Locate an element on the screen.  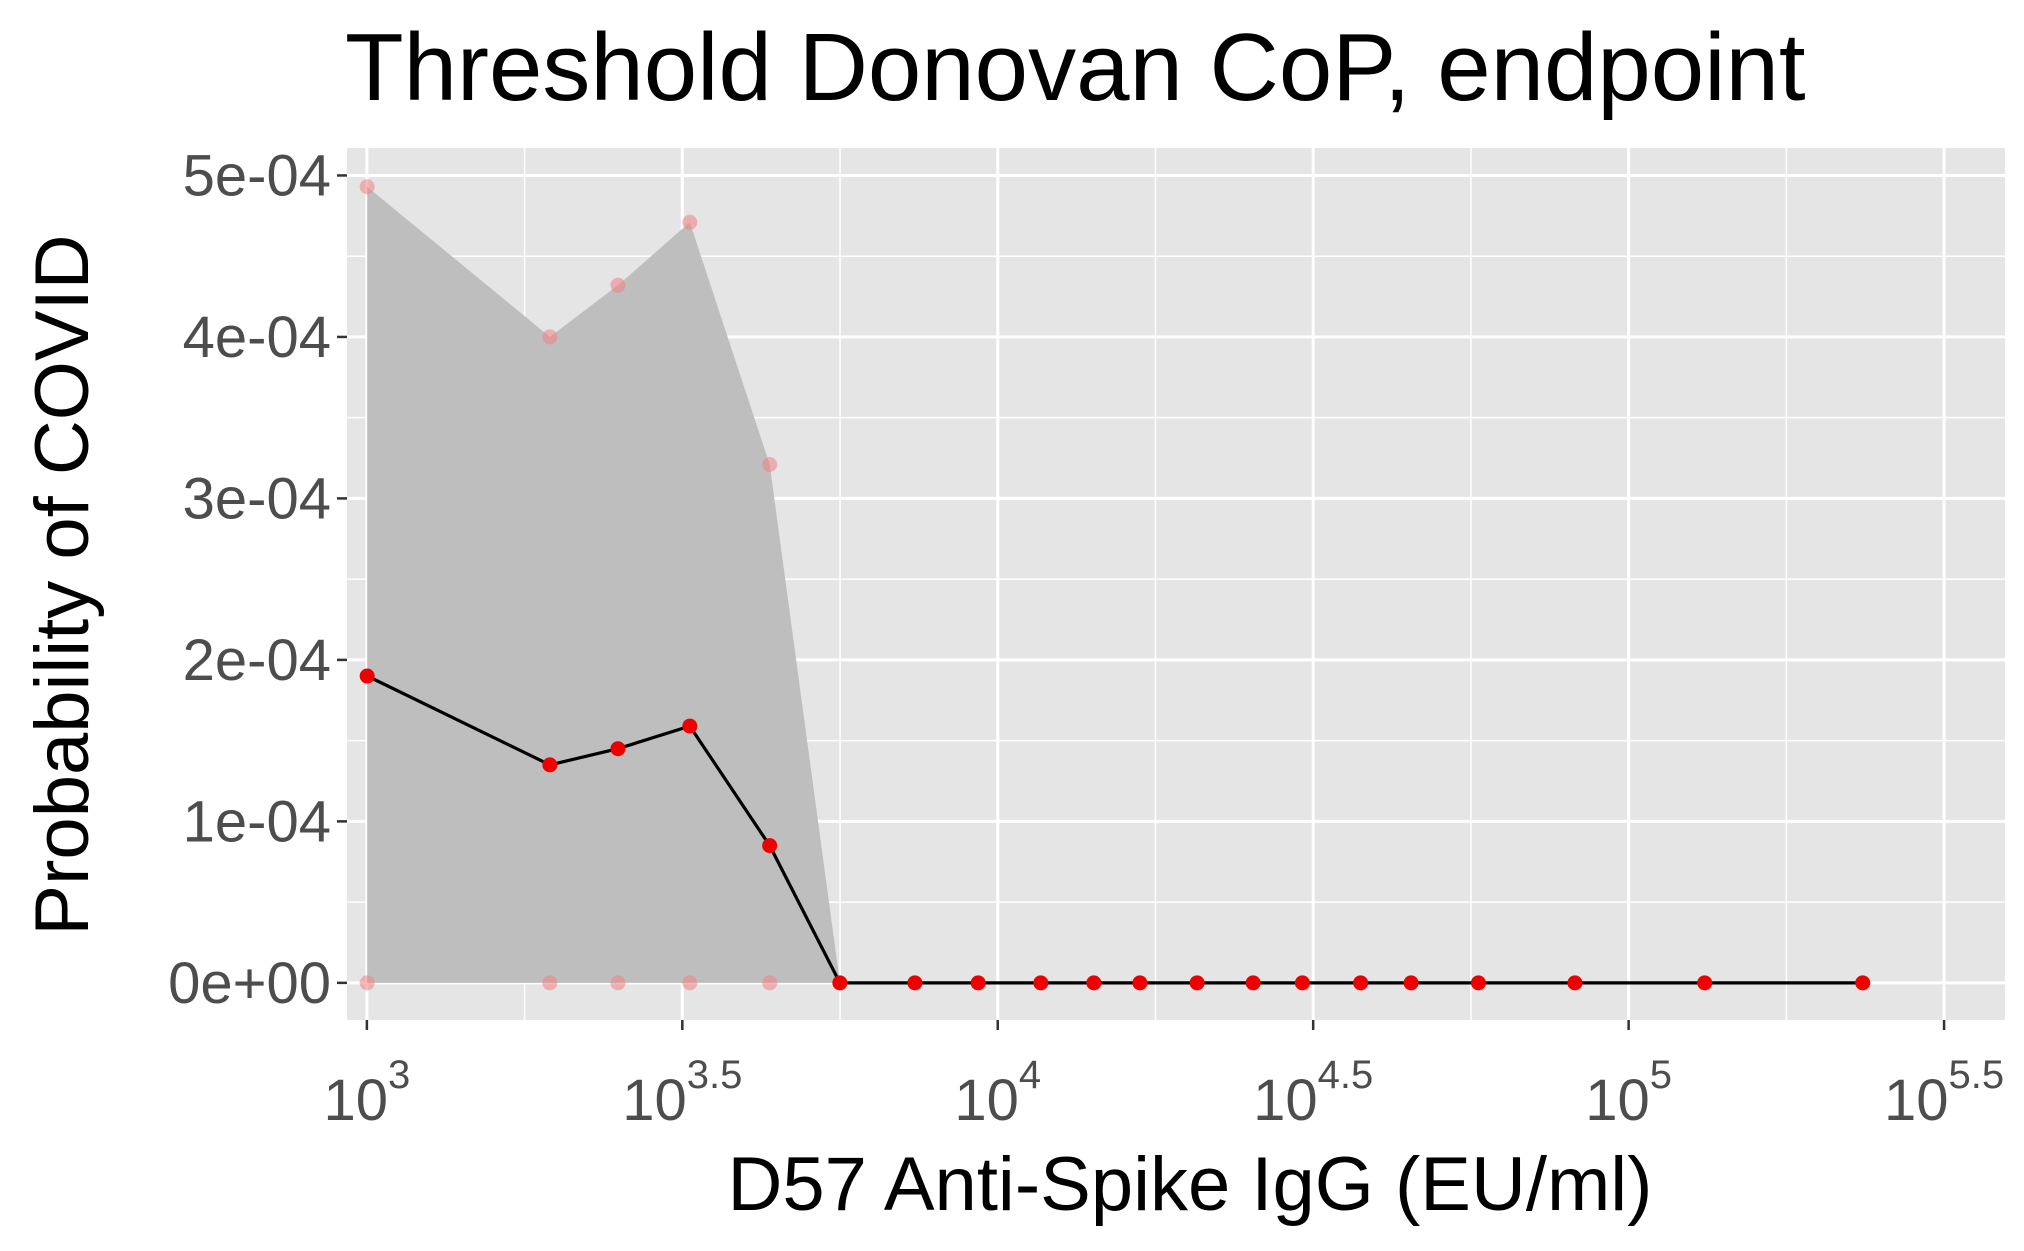
y-tick-label: 3e-04 is located at coordinates (257, 498).